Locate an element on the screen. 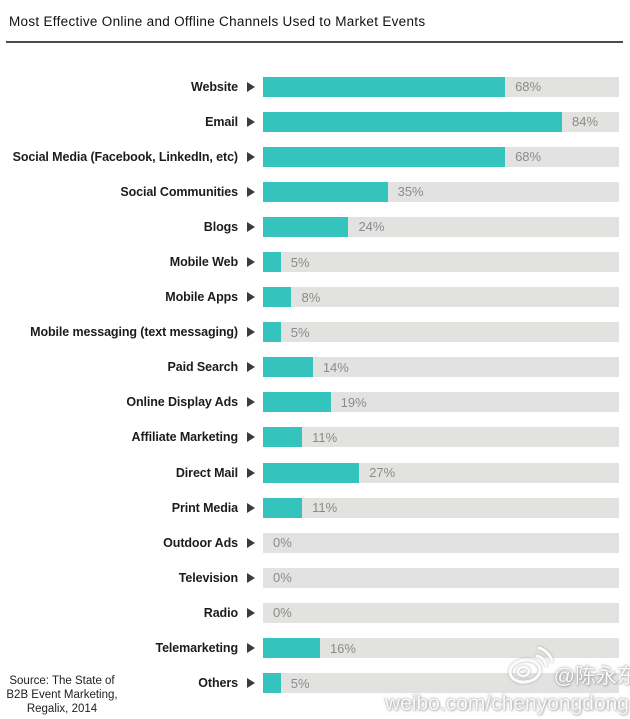 Image resolution: width=630 pixels, height=719 pixels. category-label: Paid Search is located at coordinates (203, 367).